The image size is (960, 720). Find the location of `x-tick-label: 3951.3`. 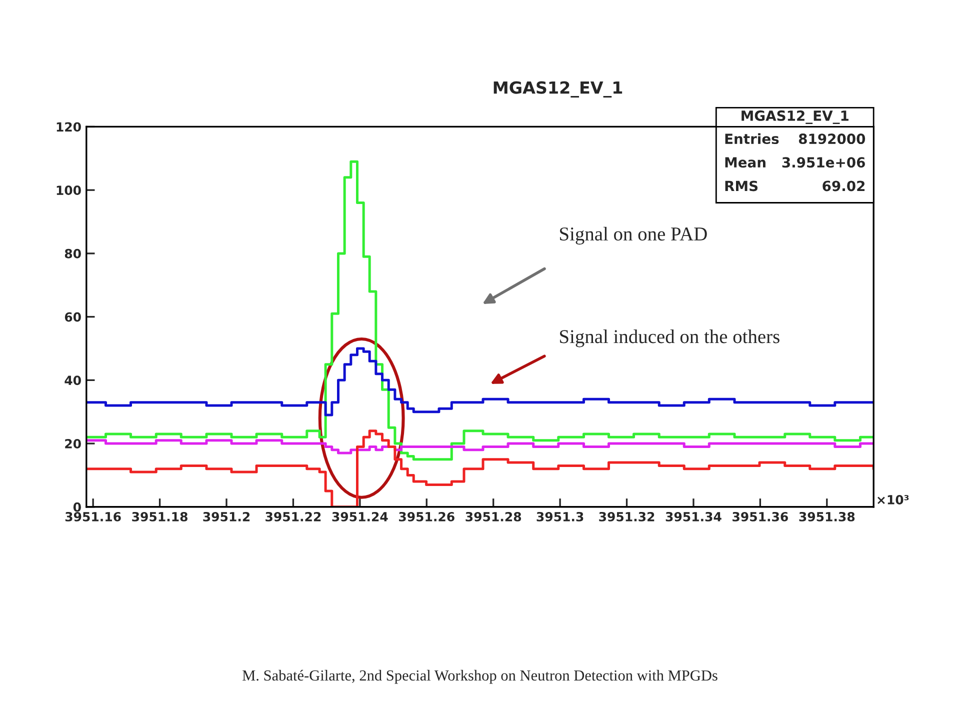

x-tick-label: 3951.3 is located at coordinates (560, 517).